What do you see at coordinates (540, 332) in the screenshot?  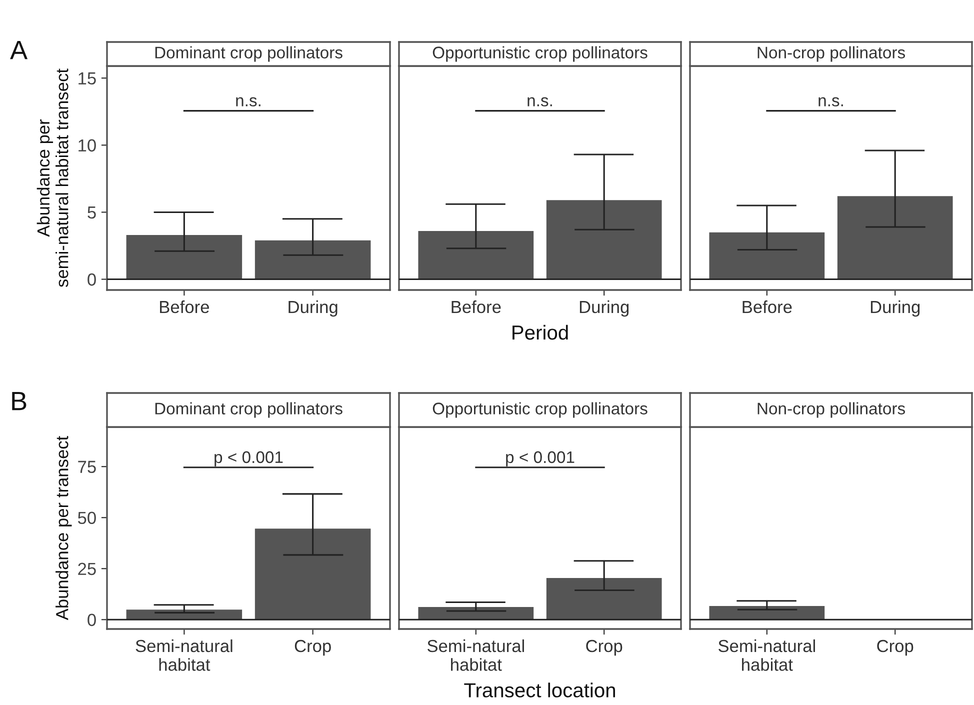 I see `x-axis-title: Period` at bounding box center [540, 332].